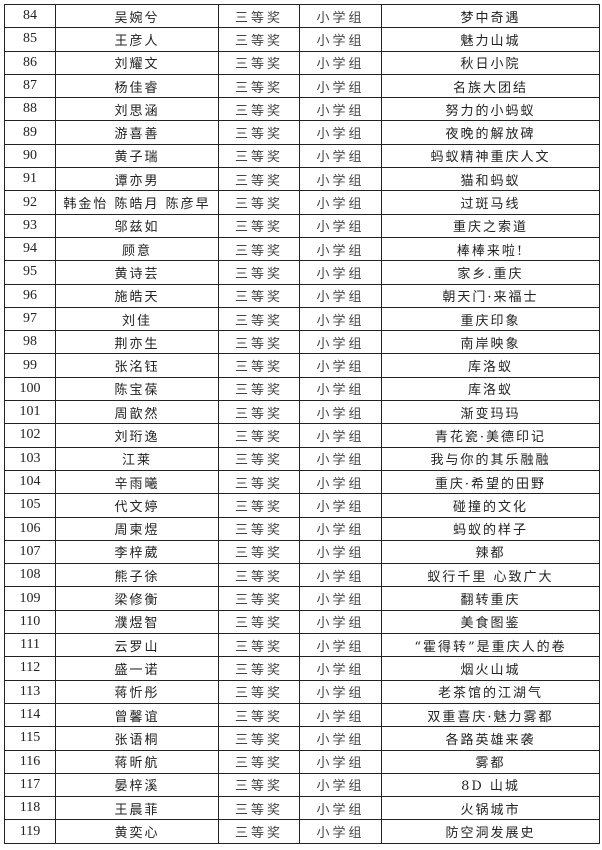  What do you see at coordinates (490, 295) in the screenshot?
I see `work-title: 朝天门·来福士` at bounding box center [490, 295].